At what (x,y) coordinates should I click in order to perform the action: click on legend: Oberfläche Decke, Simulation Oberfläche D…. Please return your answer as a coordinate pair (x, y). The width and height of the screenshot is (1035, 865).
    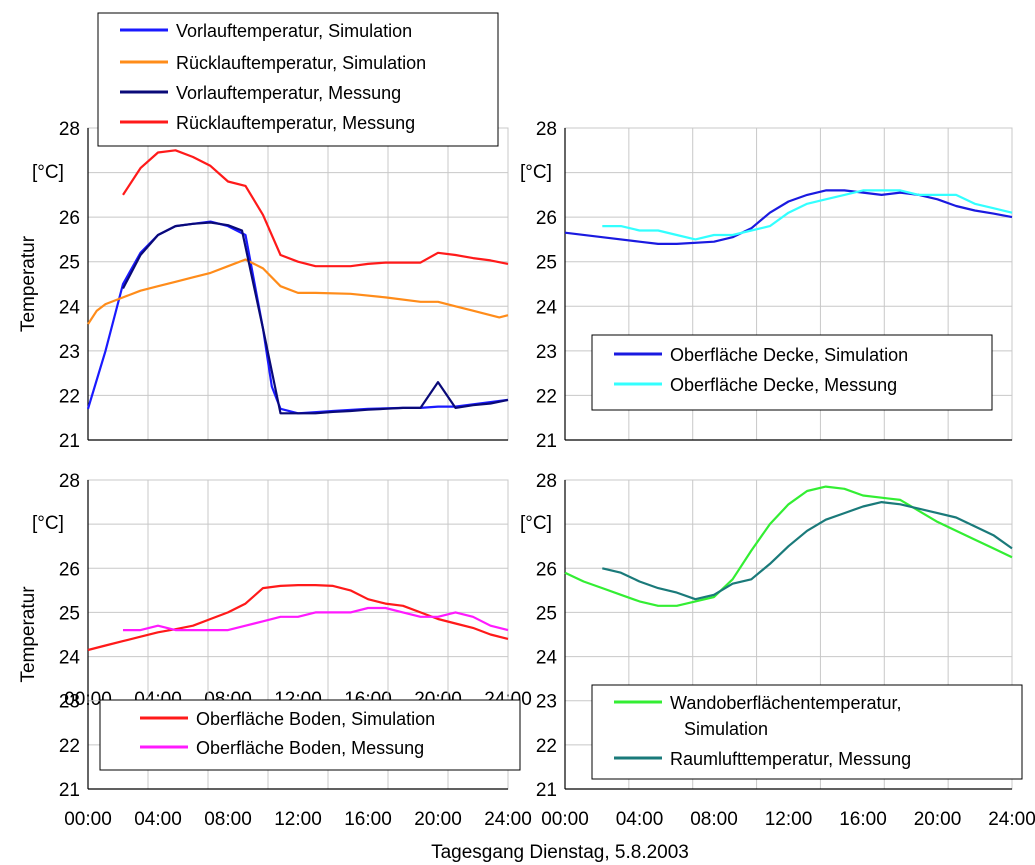
    Looking at the image, I should click on (792, 372).